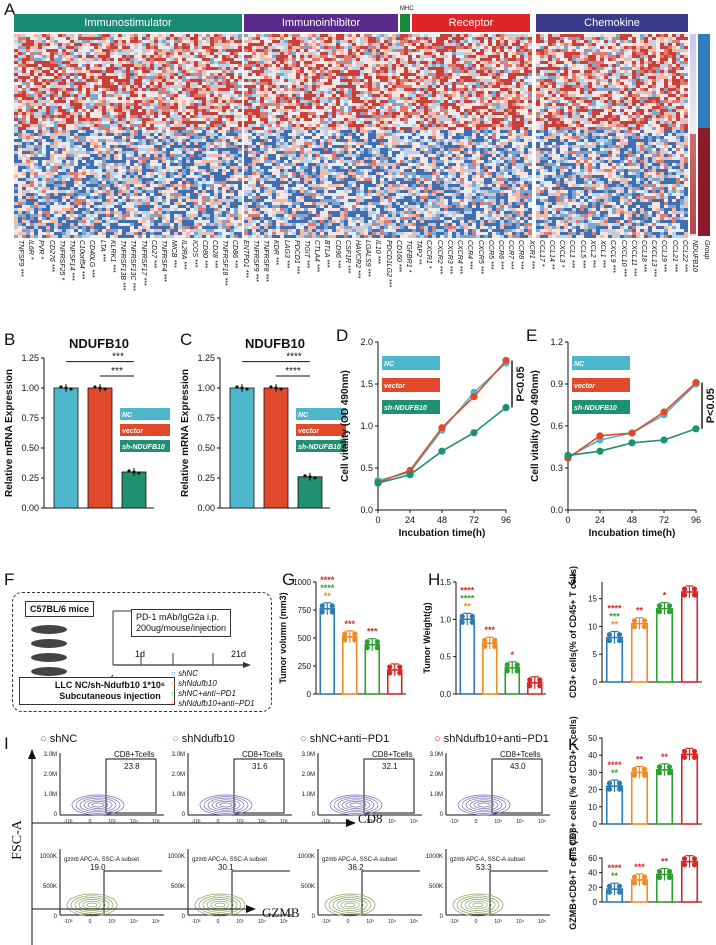 This screenshot has width=716, height=945. Describe the element at coordinates (567, 520) in the screenshot. I see `x-tick-label: 0` at that location.